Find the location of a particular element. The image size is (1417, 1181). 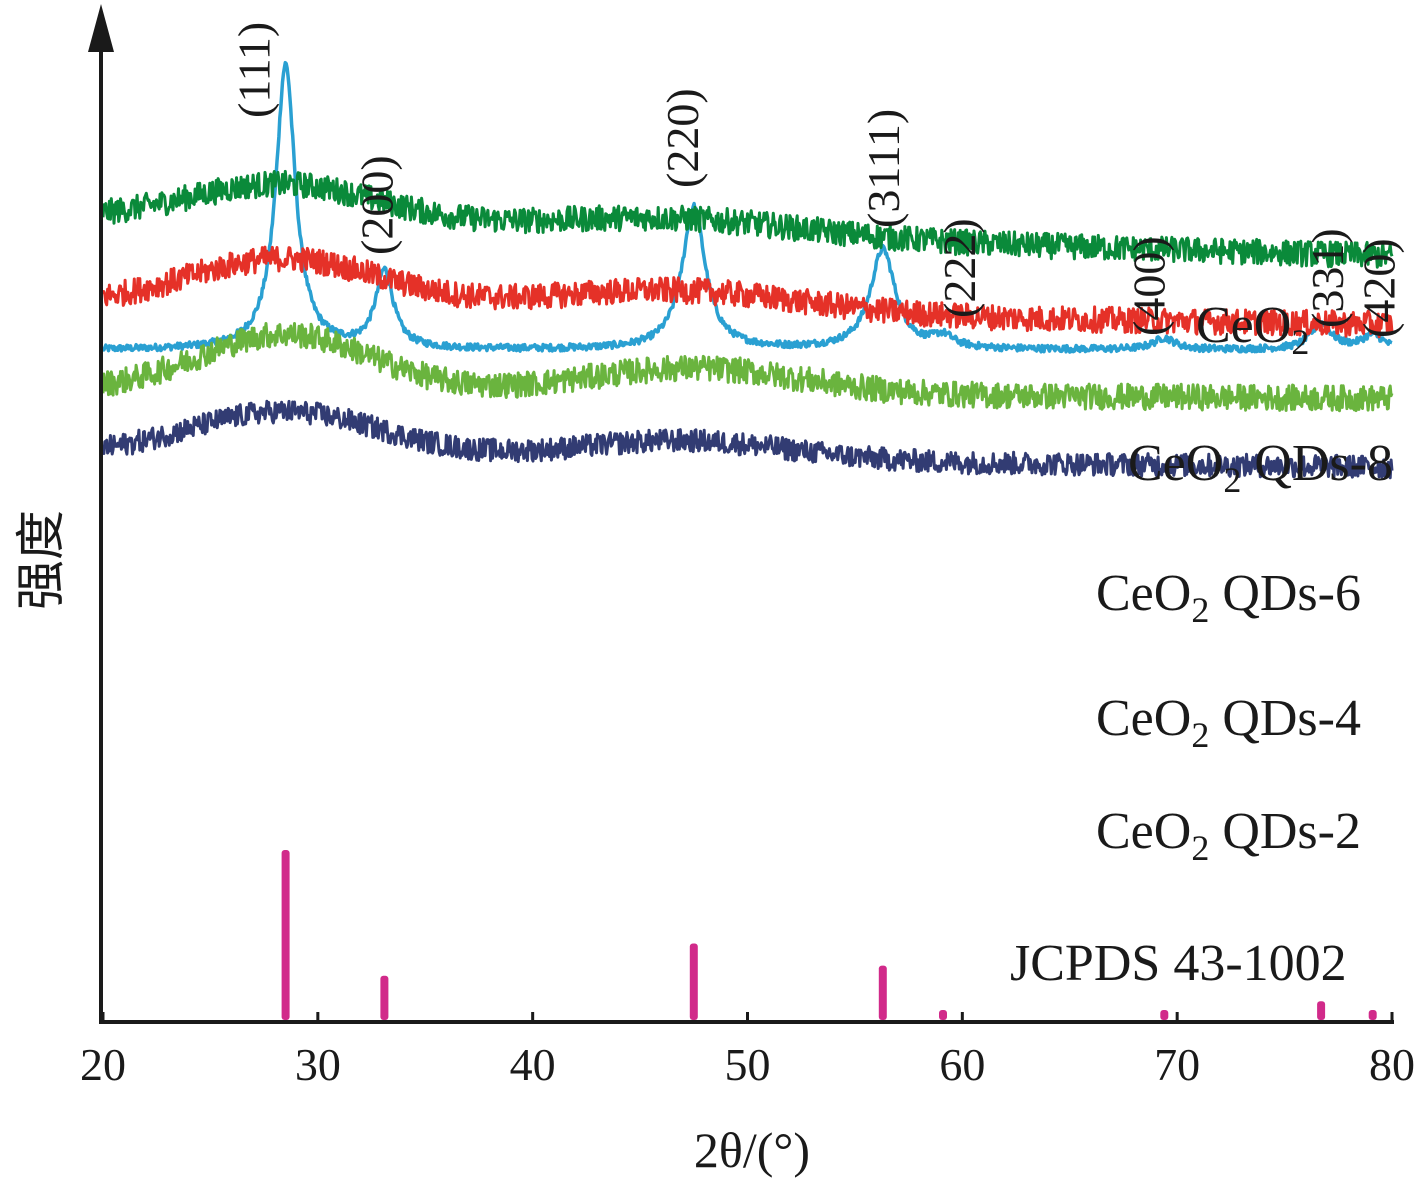

series-label-ceo2-qds-6: CeO2 QDs-6 is located at coordinates (1228, 597).